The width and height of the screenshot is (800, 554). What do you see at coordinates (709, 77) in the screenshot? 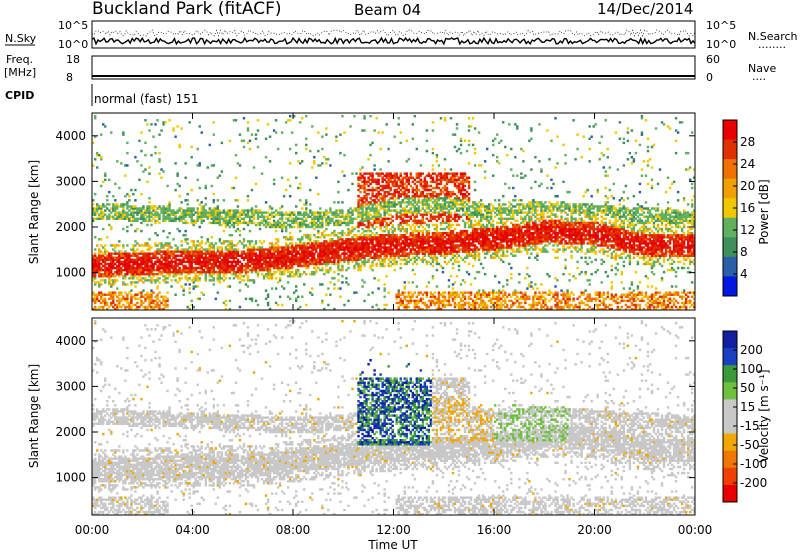
I see `nave-tick-low: 0` at bounding box center [709, 77].